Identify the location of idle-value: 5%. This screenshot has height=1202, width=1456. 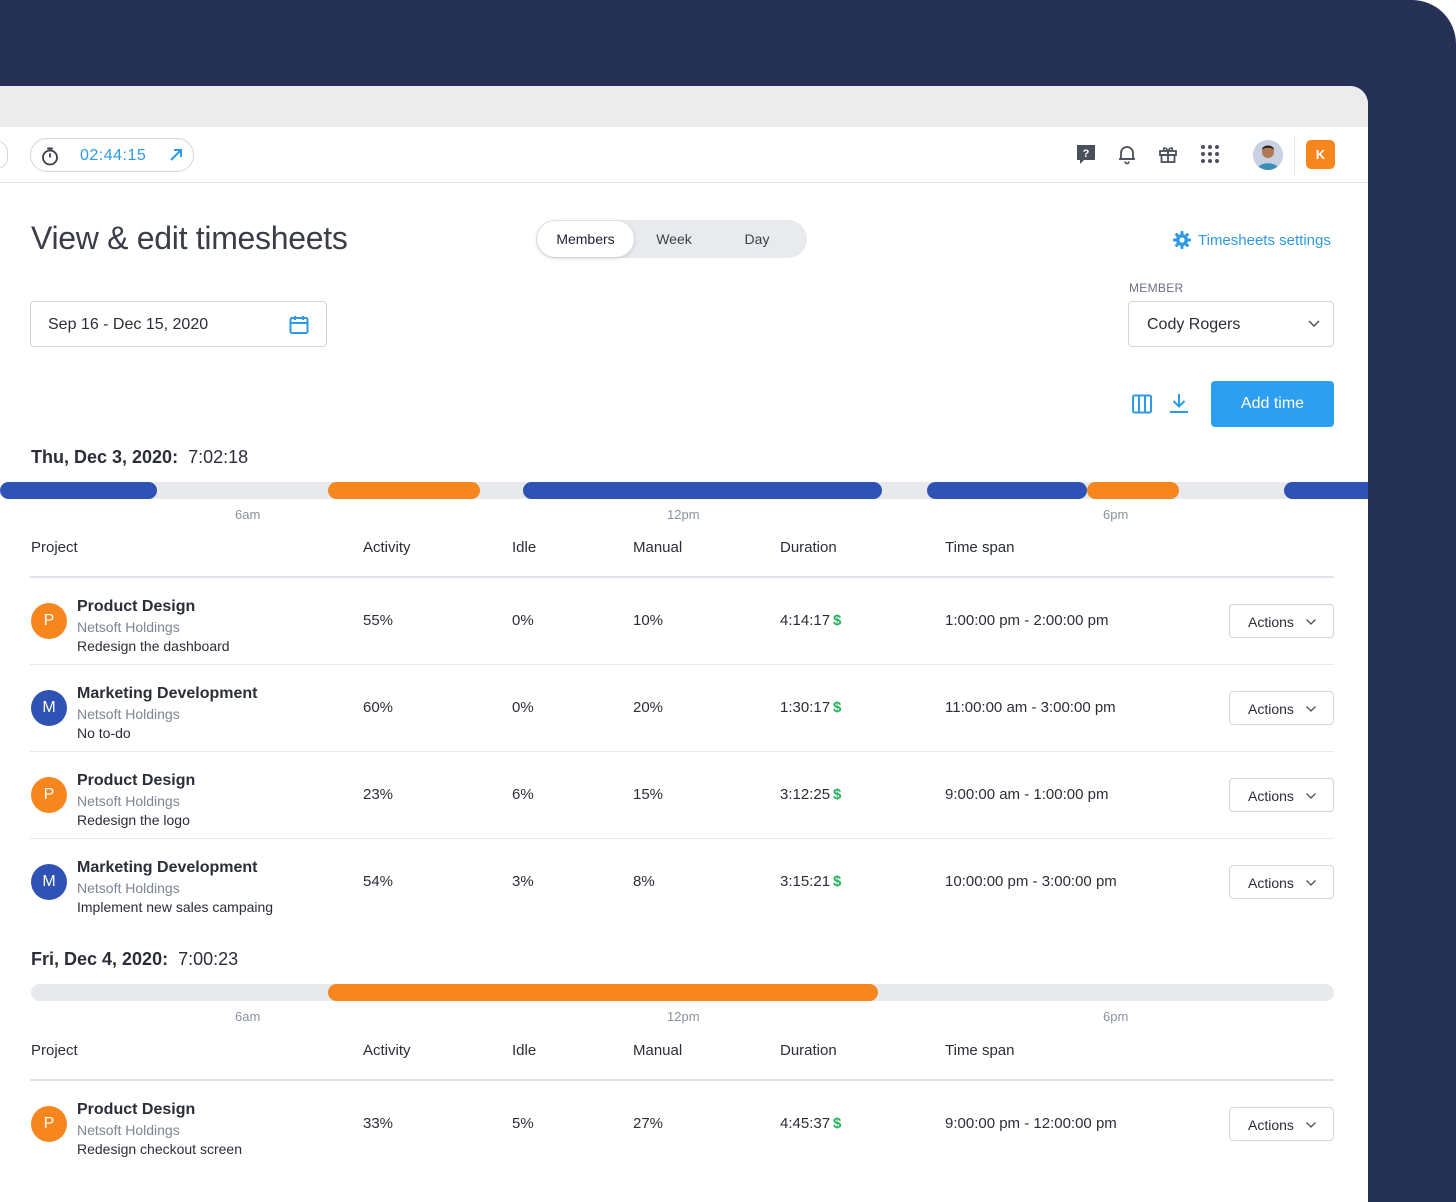
(523, 1123).